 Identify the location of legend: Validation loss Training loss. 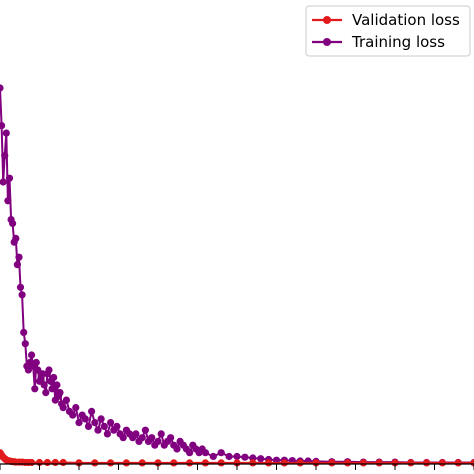
(388, 31).